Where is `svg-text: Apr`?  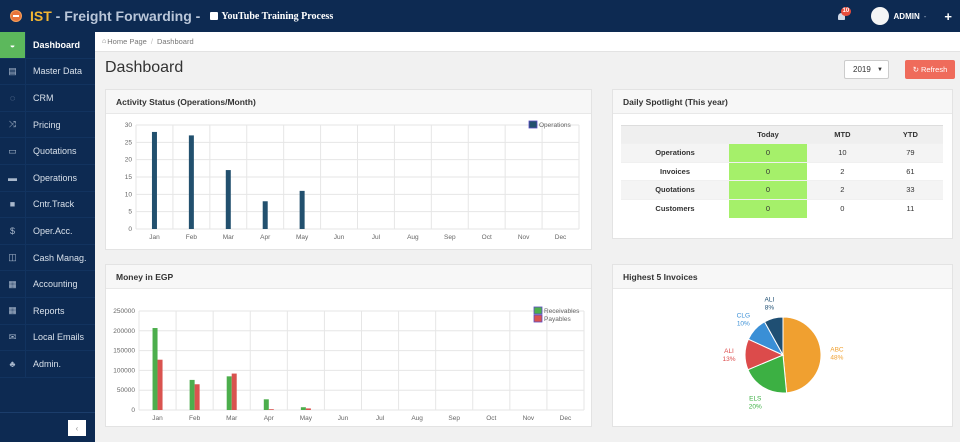
svg-text: Apr is located at coordinates (269, 418).